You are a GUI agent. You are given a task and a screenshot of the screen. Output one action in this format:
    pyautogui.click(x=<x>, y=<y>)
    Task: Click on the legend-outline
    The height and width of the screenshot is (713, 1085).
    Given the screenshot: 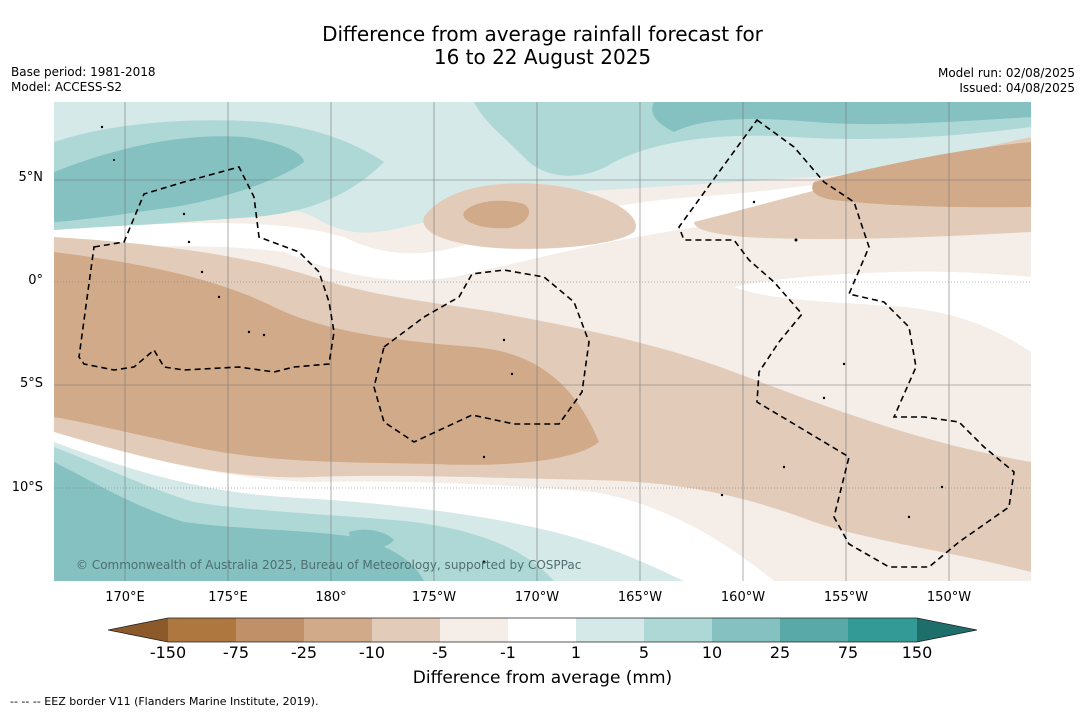 What is the action you would take?
    pyautogui.click(x=543, y=630)
    